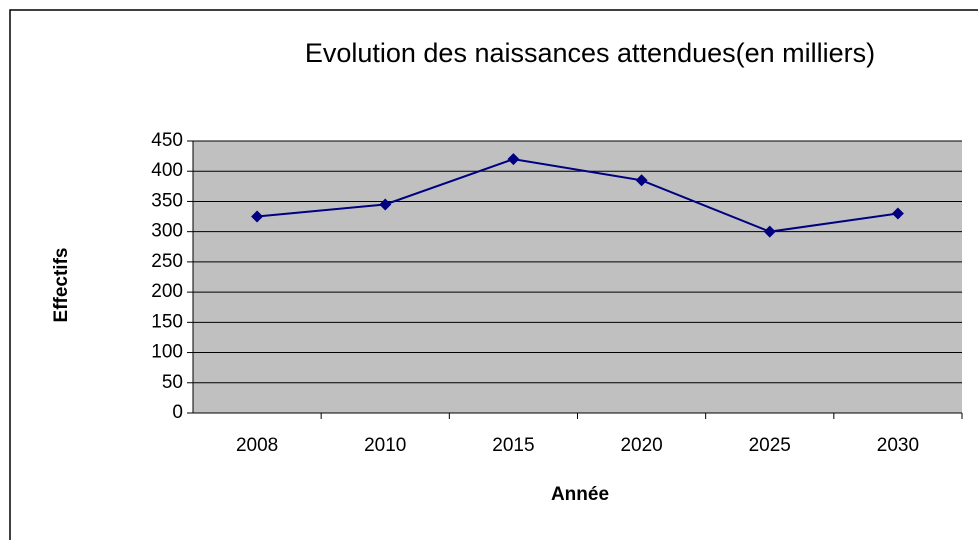 This screenshot has height=540, width=978. Describe the element at coordinates (577, 195) in the screenshot. I see `series-line` at that location.